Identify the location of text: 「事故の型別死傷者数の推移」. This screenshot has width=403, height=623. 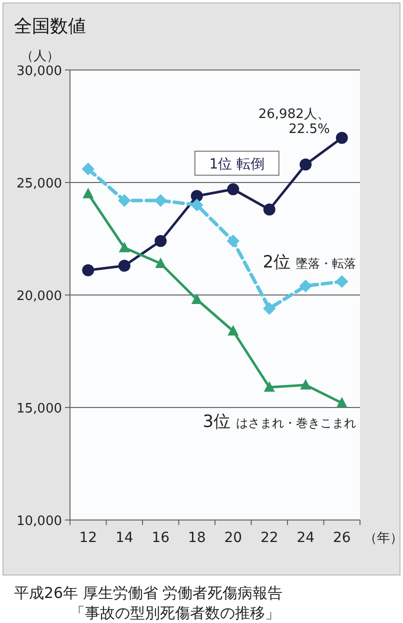
(175, 613).